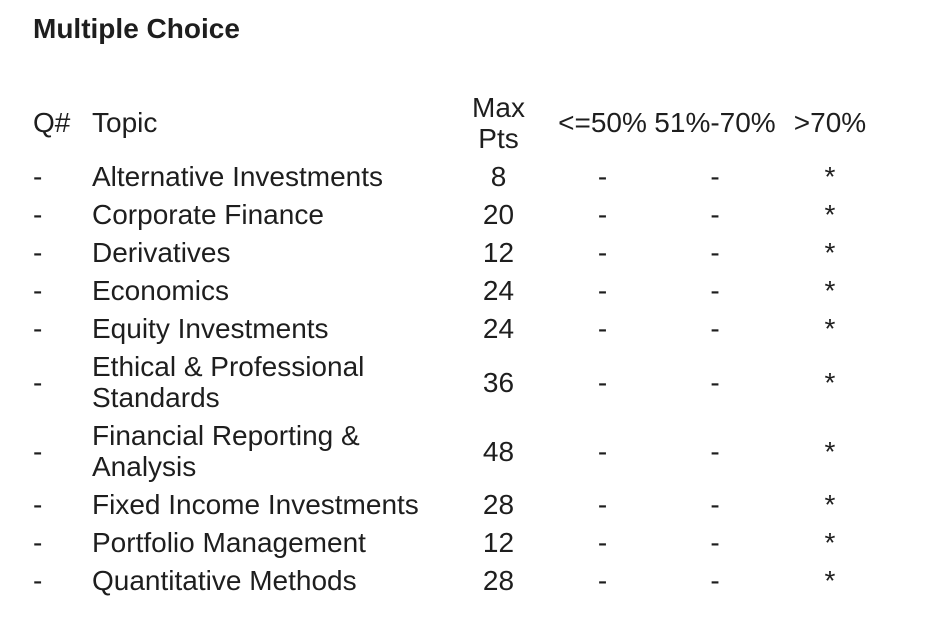  What do you see at coordinates (226, 451) in the screenshot?
I see `cell-topic: Financial Reporting & Analysis` at bounding box center [226, 451].